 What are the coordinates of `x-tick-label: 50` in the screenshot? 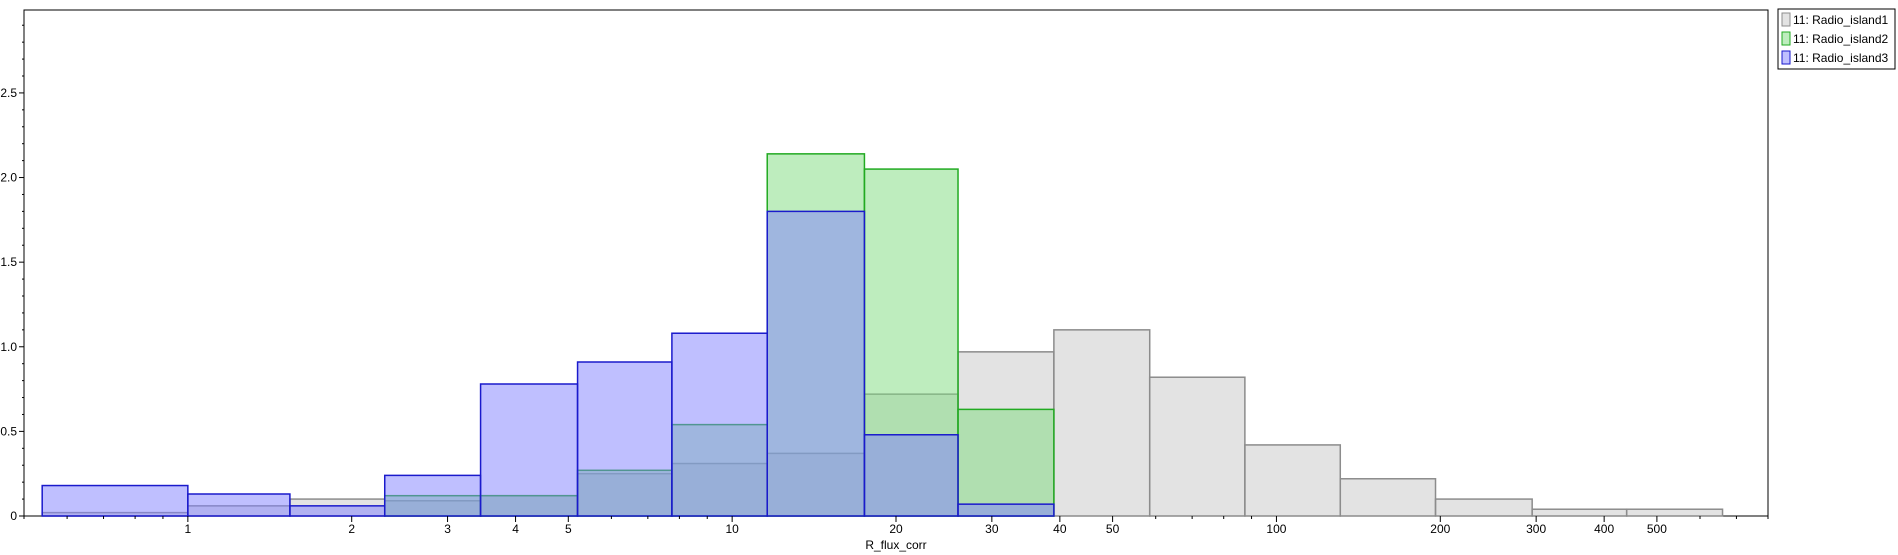 It's located at (1113, 529).